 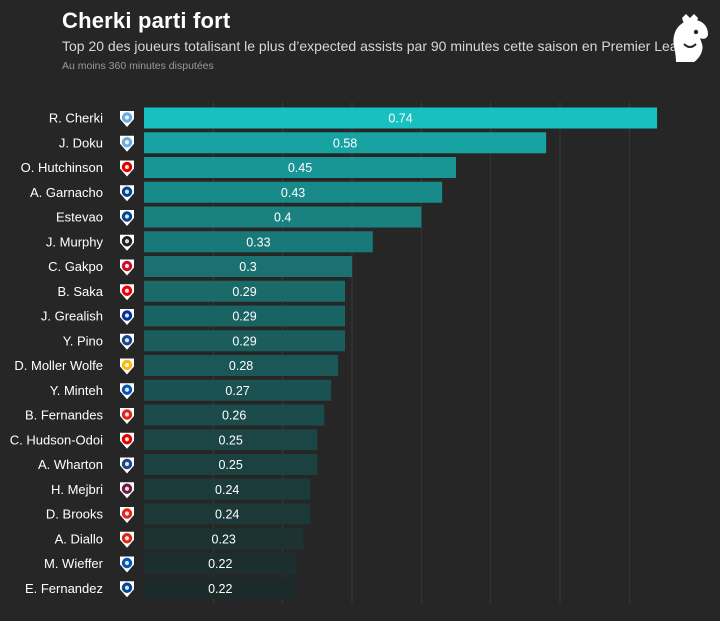 What do you see at coordinates (74, 563) in the screenshot?
I see `player-tick-label: M. Wieffer` at bounding box center [74, 563].